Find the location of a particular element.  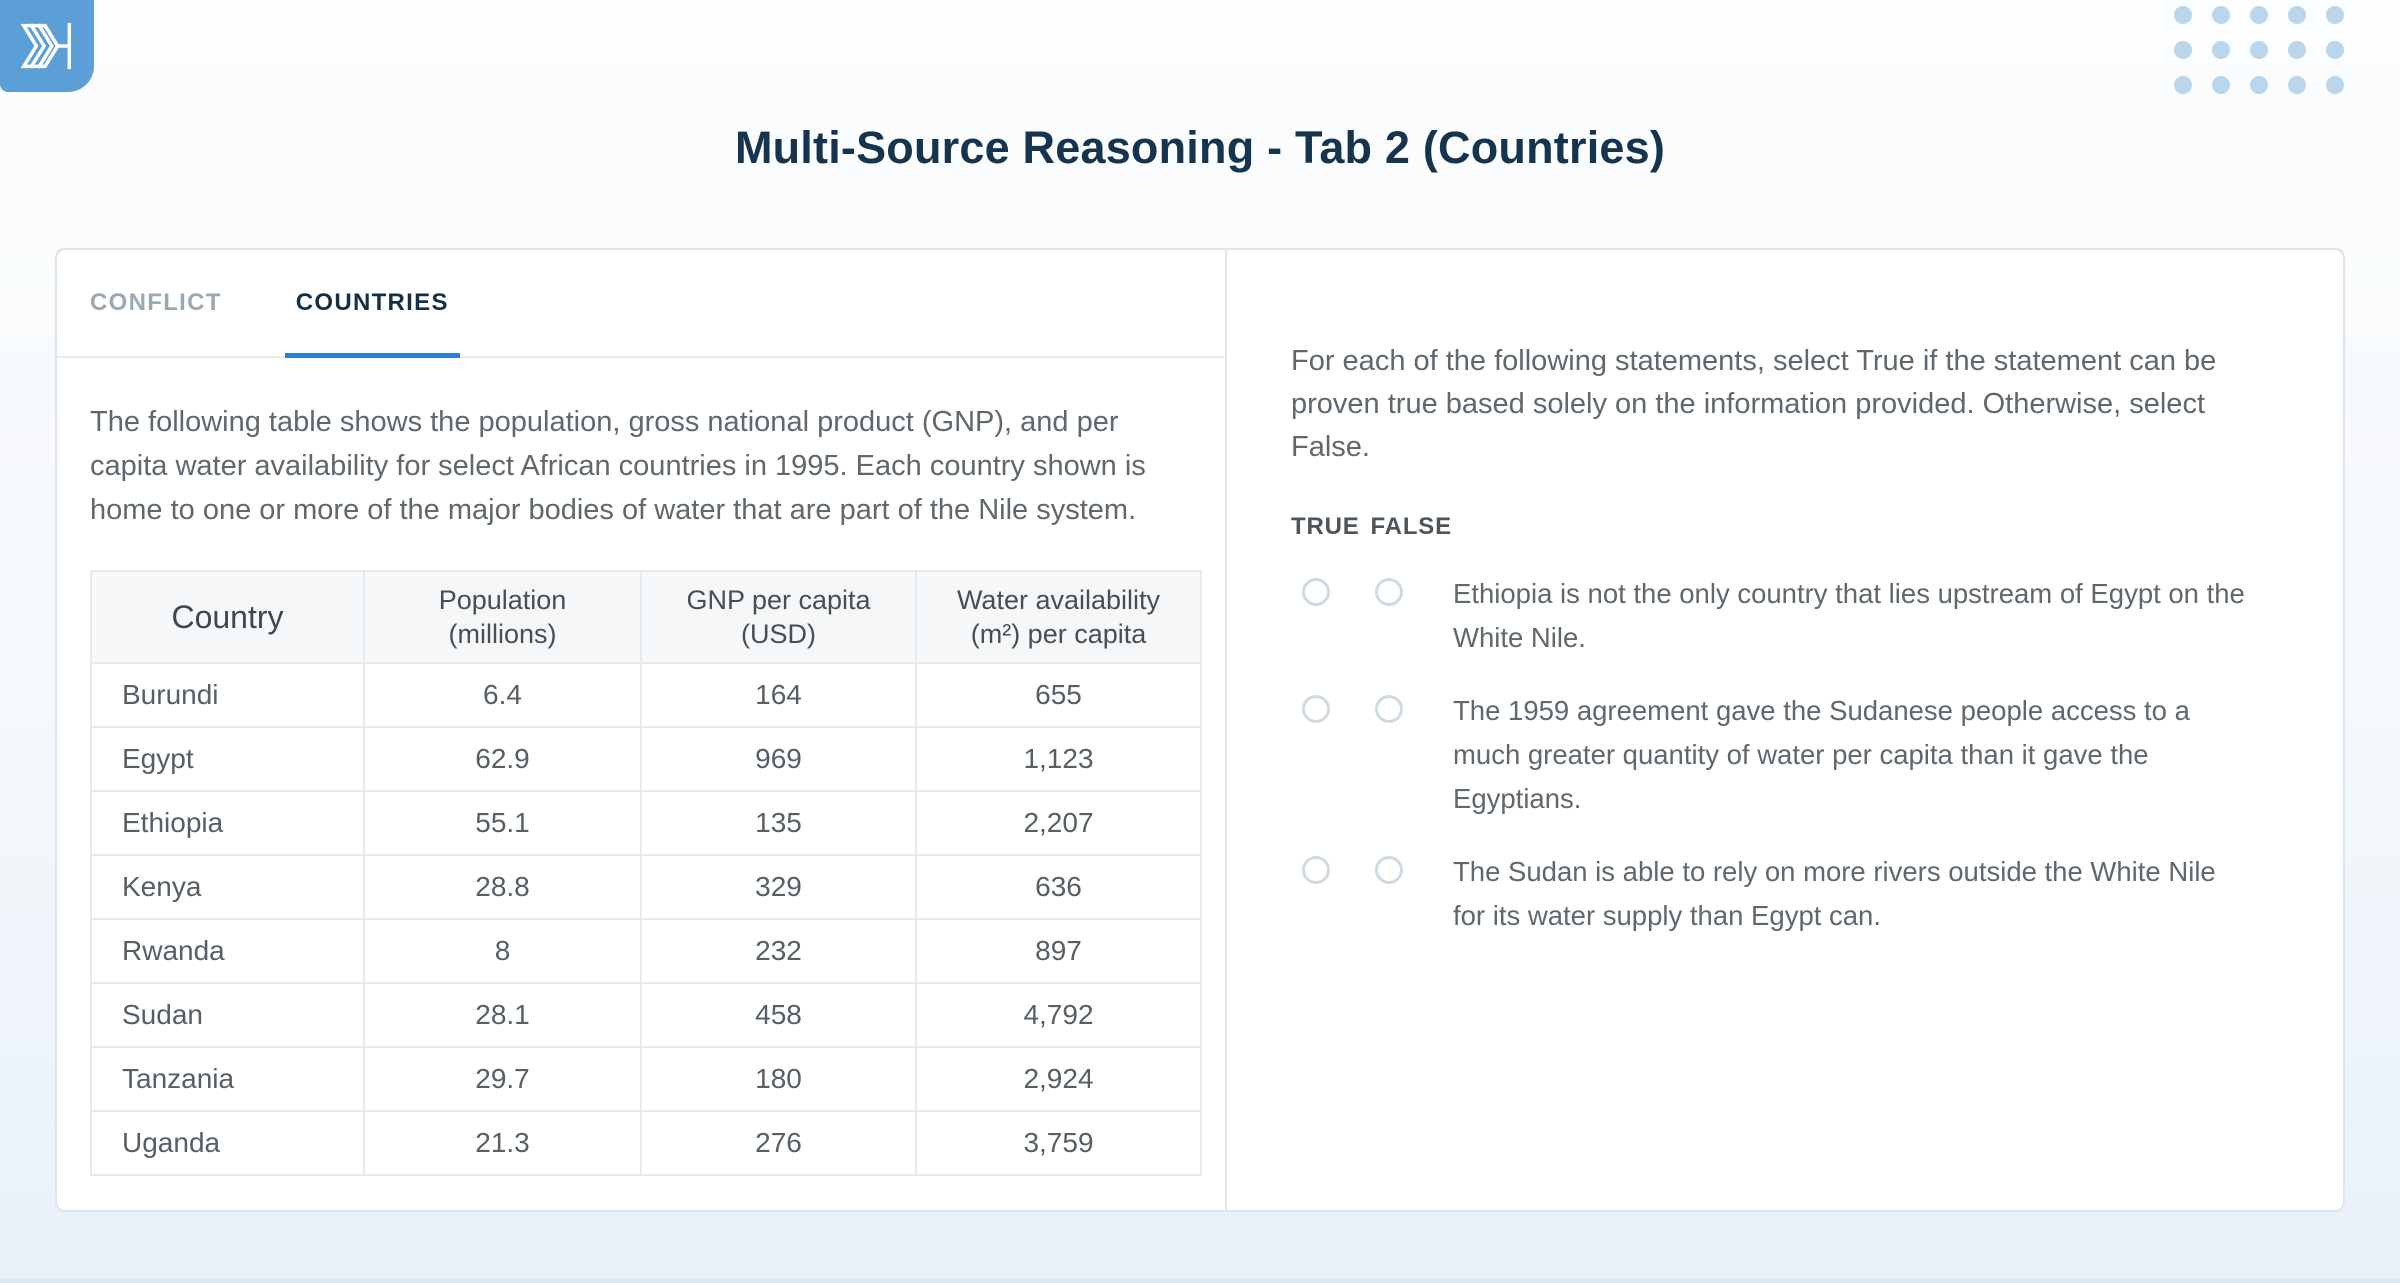

cell-population: 8 is located at coordinates (502, 951).